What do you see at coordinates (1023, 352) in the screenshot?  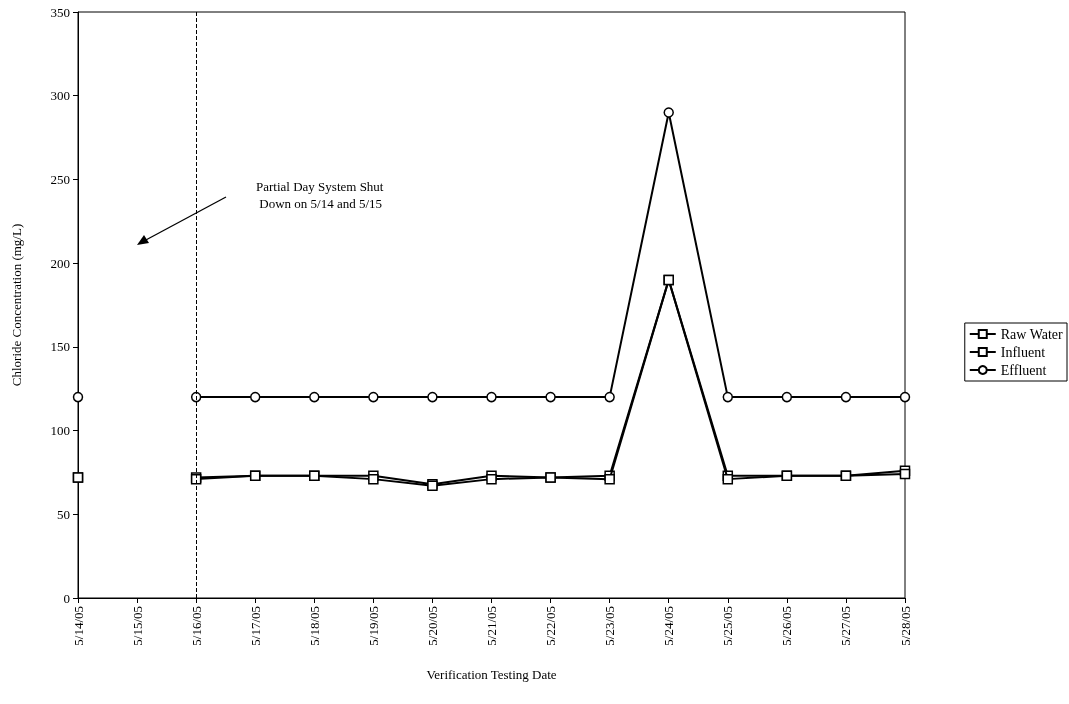 I see `legend-label: Influent` at bounding box center [1023, 352].